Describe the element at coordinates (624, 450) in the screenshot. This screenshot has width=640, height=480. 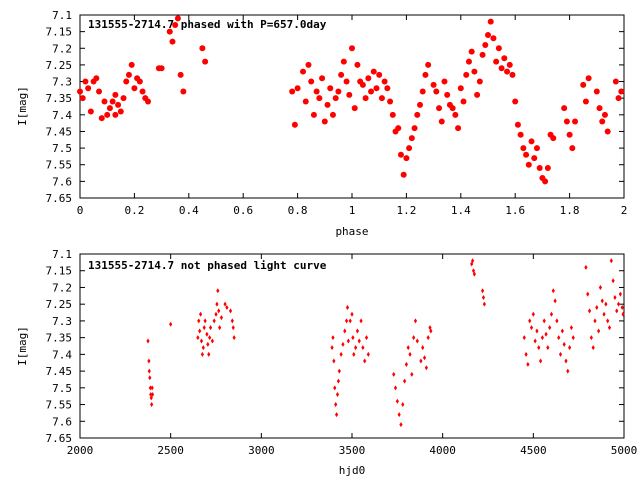
I see `x-tick-label: 5000` at that location.